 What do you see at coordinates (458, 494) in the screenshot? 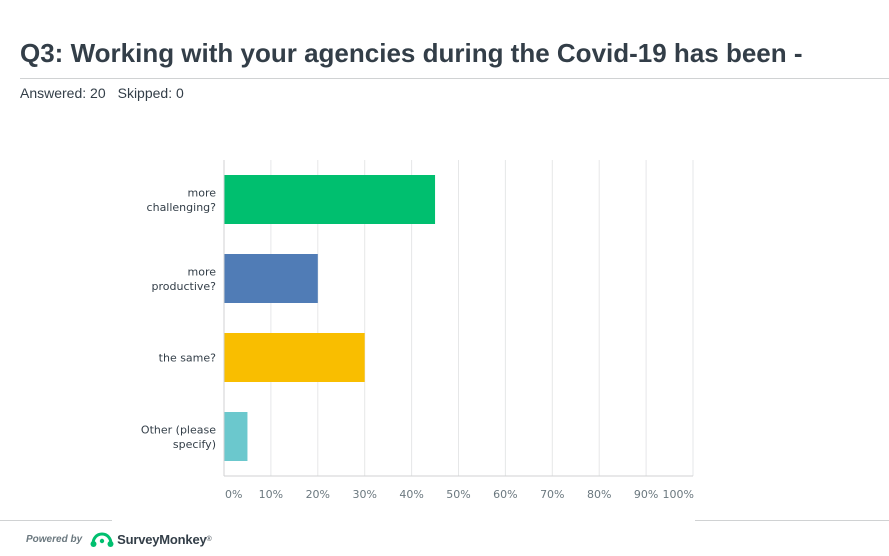
I see `x-tick-label: 50%` at bounding box center [458, 494].